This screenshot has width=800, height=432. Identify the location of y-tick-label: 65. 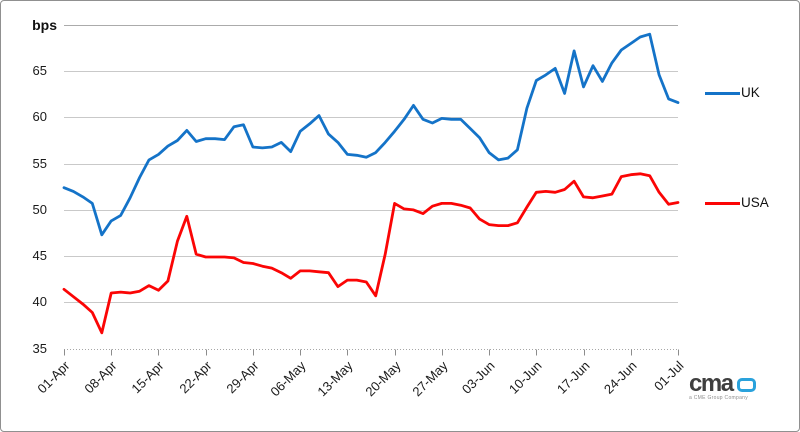
(39, 71).